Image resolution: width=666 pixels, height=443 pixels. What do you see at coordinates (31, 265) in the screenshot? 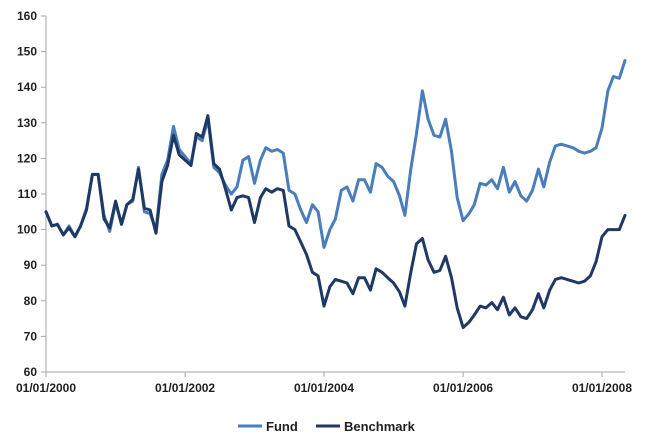
I see `y-tick-label: 90` at bounding box center [31, 265].